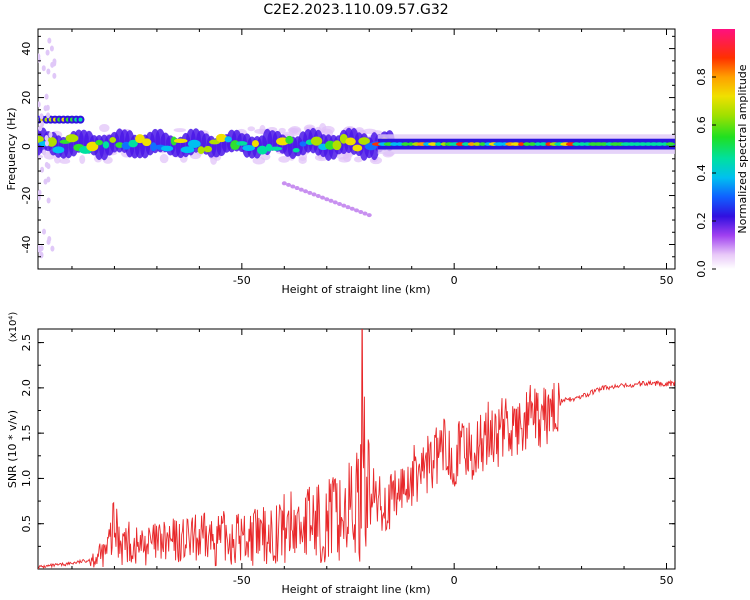 The height and width of the screenshot is (600, 750). Describe the element at coordinates (11, 149) in the screenshot. I see `heatmap-y-axis-label: Frequency (Hz)` at that location.